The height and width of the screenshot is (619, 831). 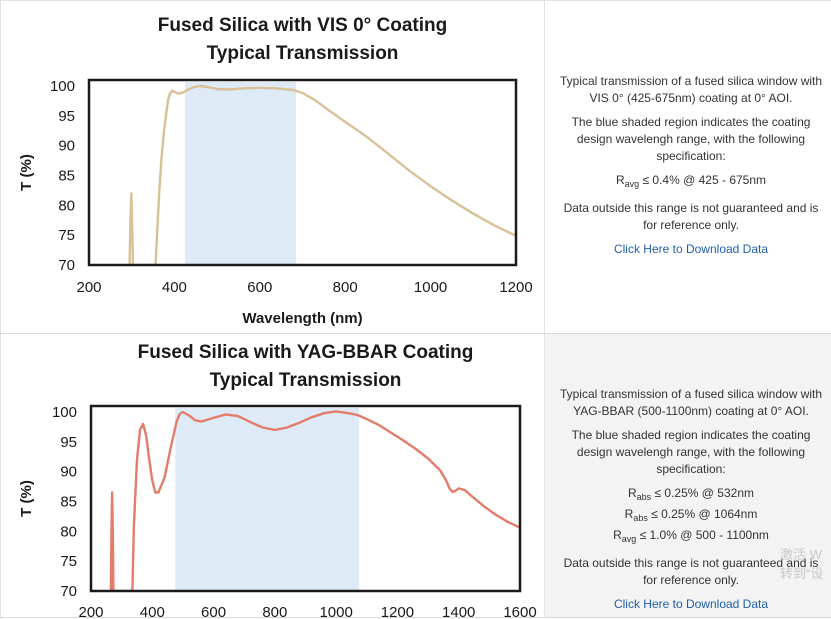 I want to click on spec-line: Rabs ≤ 0.25% @ 1064nm, so click(x=691, y=515).